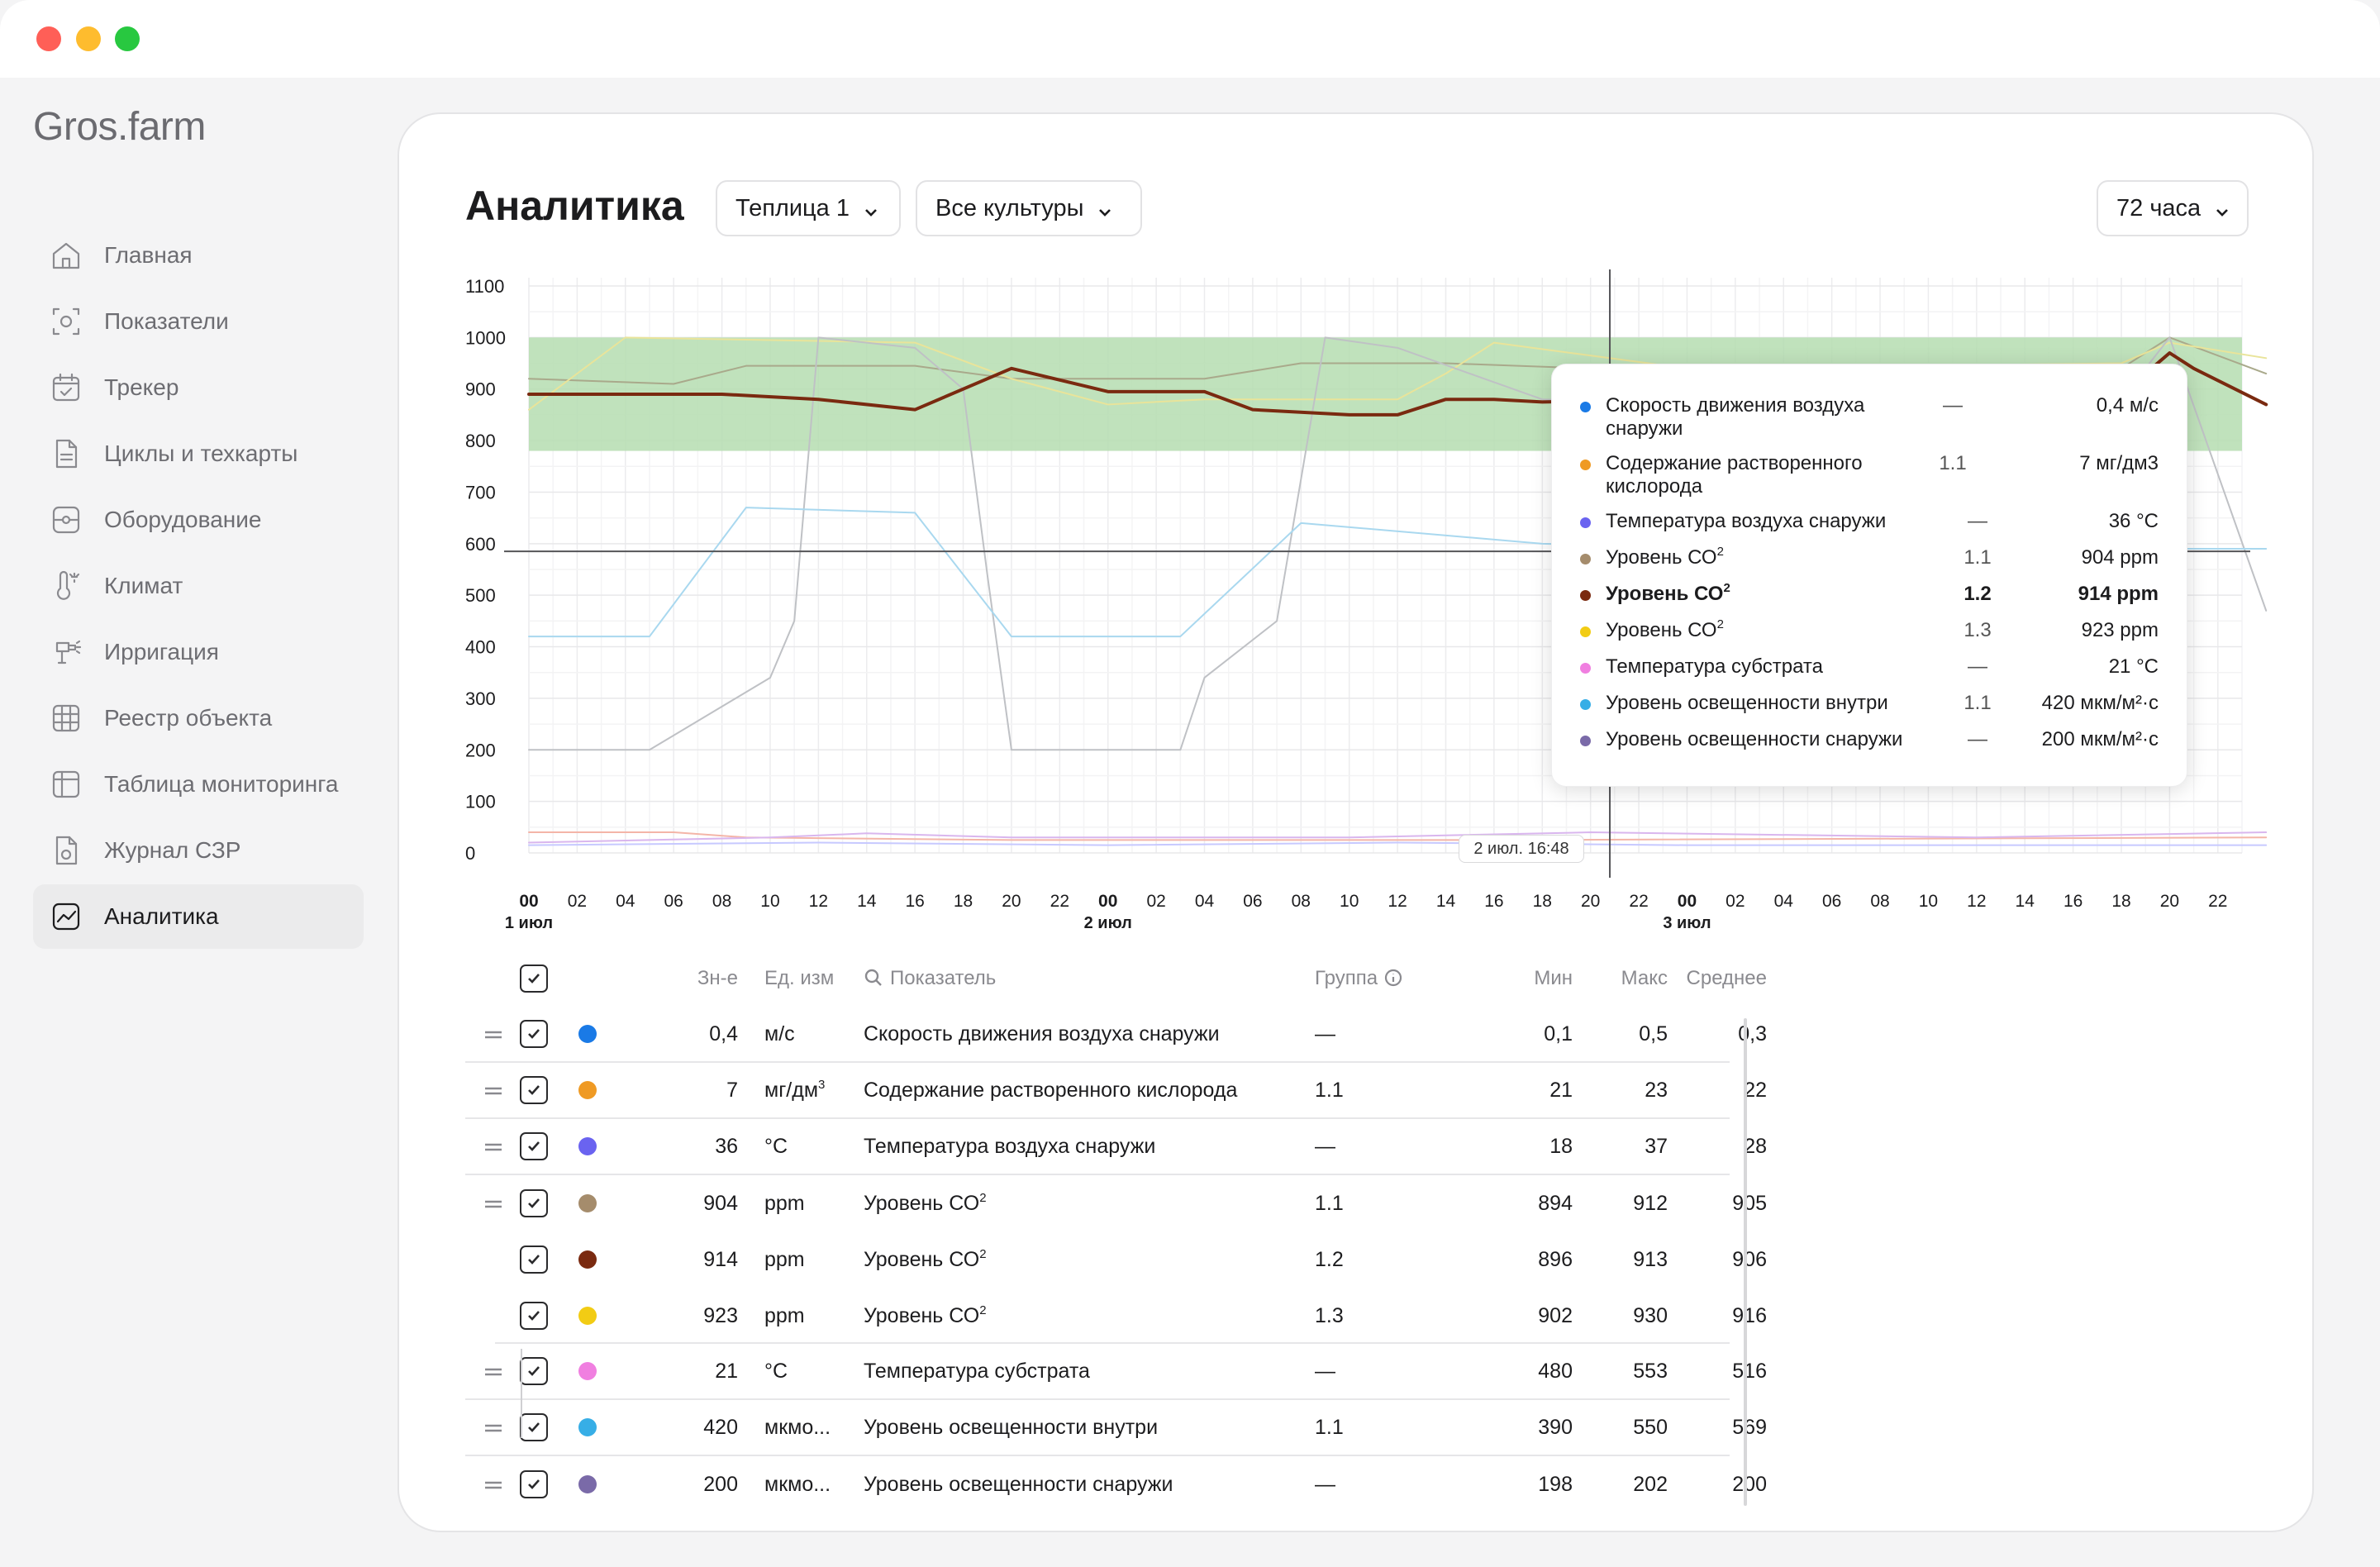 The height and width of the screenshot is (1567, 2380). What do you see at coordinates (1325, 1033) in the screenshot?
I see `row-group: —` at bounding box center [1325, 1033].